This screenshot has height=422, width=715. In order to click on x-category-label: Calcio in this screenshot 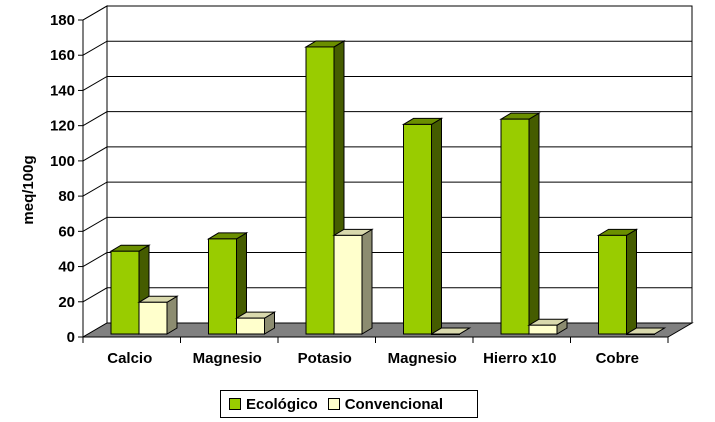, I will do `click(129, 358)`.